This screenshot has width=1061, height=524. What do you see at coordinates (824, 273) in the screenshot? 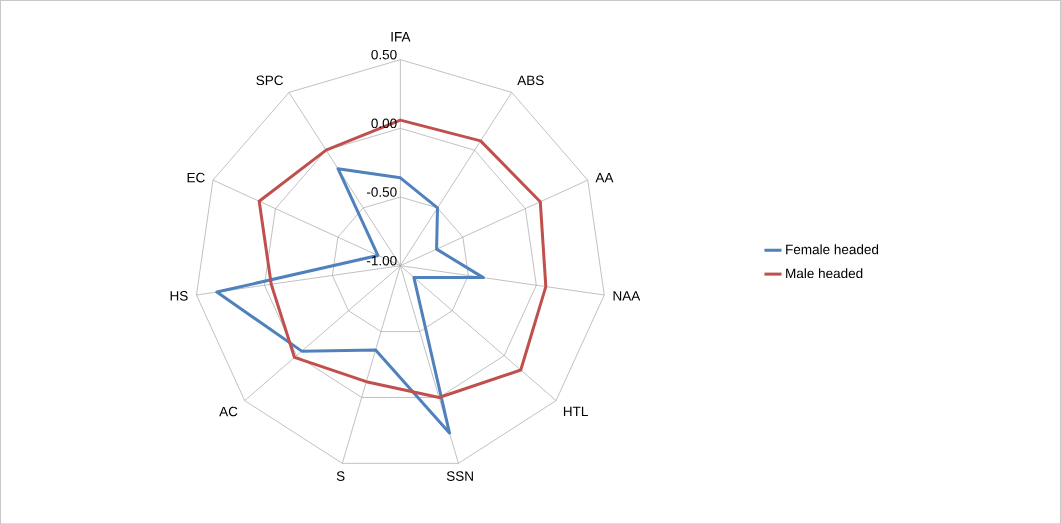
I see `legend-label: Male headed` at bounding box center [824, 273].